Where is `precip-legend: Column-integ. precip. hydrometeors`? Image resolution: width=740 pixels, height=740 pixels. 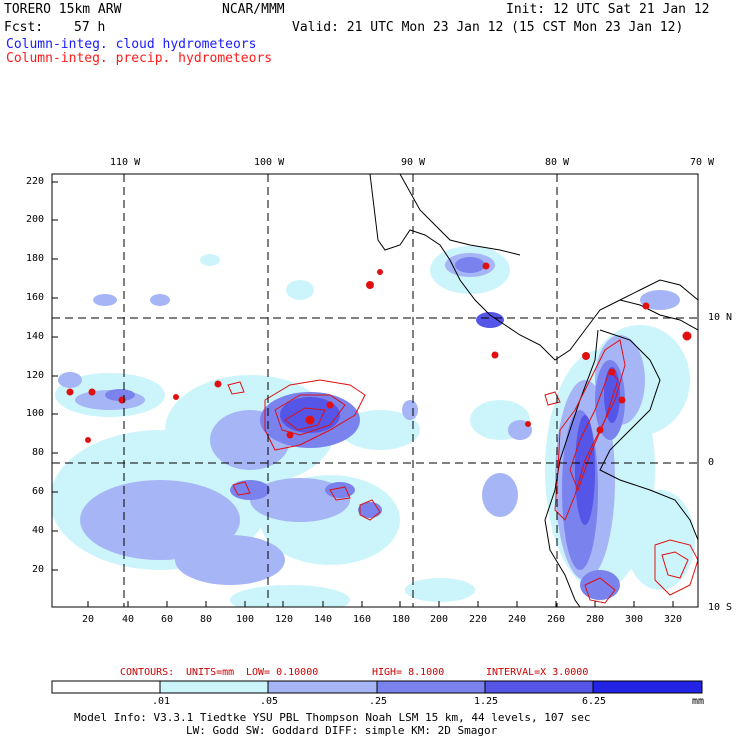 precip-legend: Column-integ. precip. hydrometeors is located at coordinates (139, 58).